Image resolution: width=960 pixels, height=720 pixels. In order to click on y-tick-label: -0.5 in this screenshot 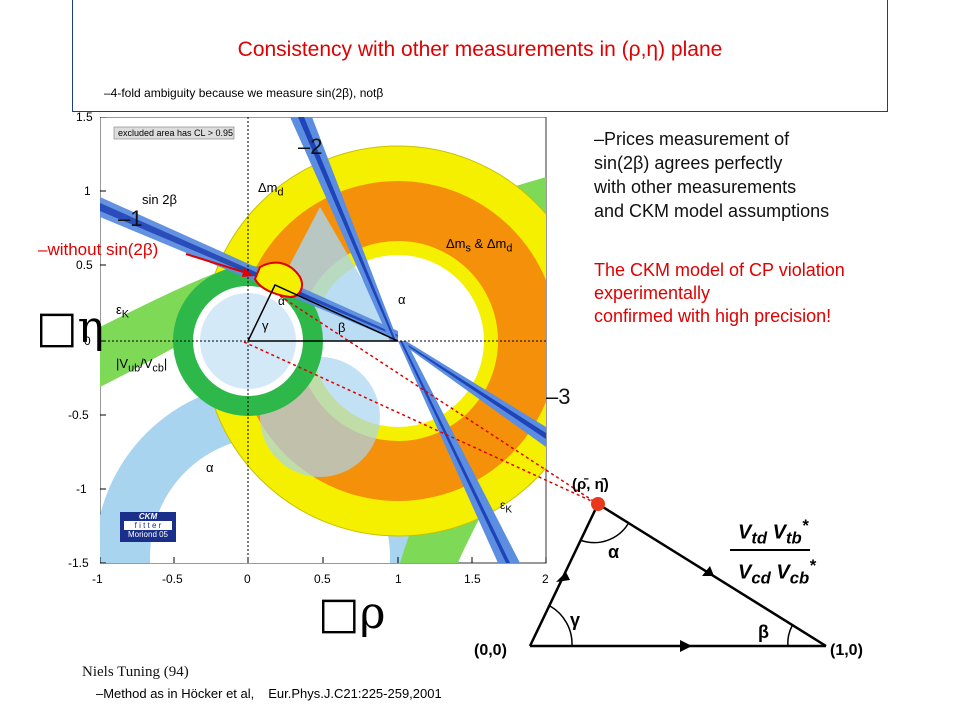, I will do `click(78, 415)`.